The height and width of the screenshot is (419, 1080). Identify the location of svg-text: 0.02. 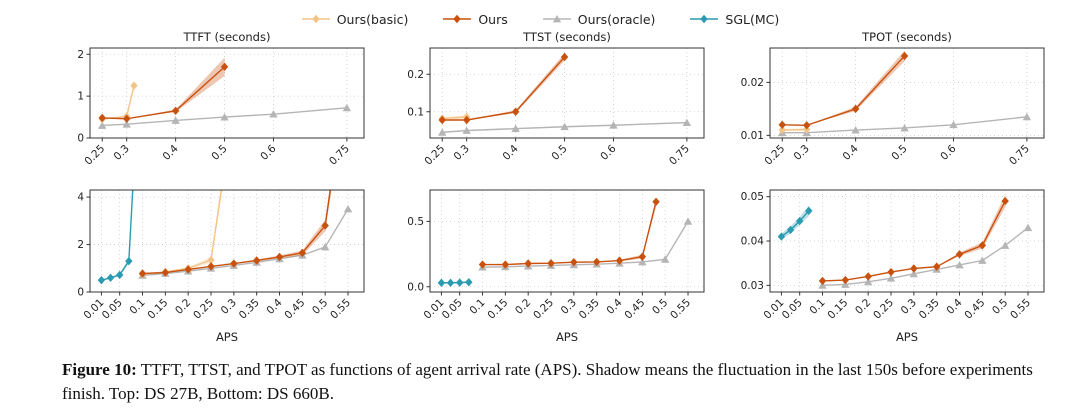
(752, 83).